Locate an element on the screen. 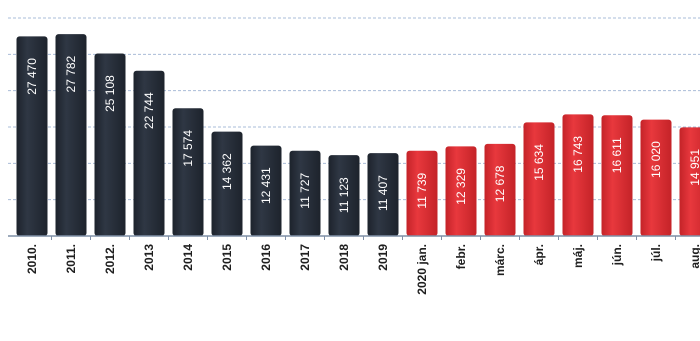  bar-value-label: 11 407 is located at coordinates (383, 193).